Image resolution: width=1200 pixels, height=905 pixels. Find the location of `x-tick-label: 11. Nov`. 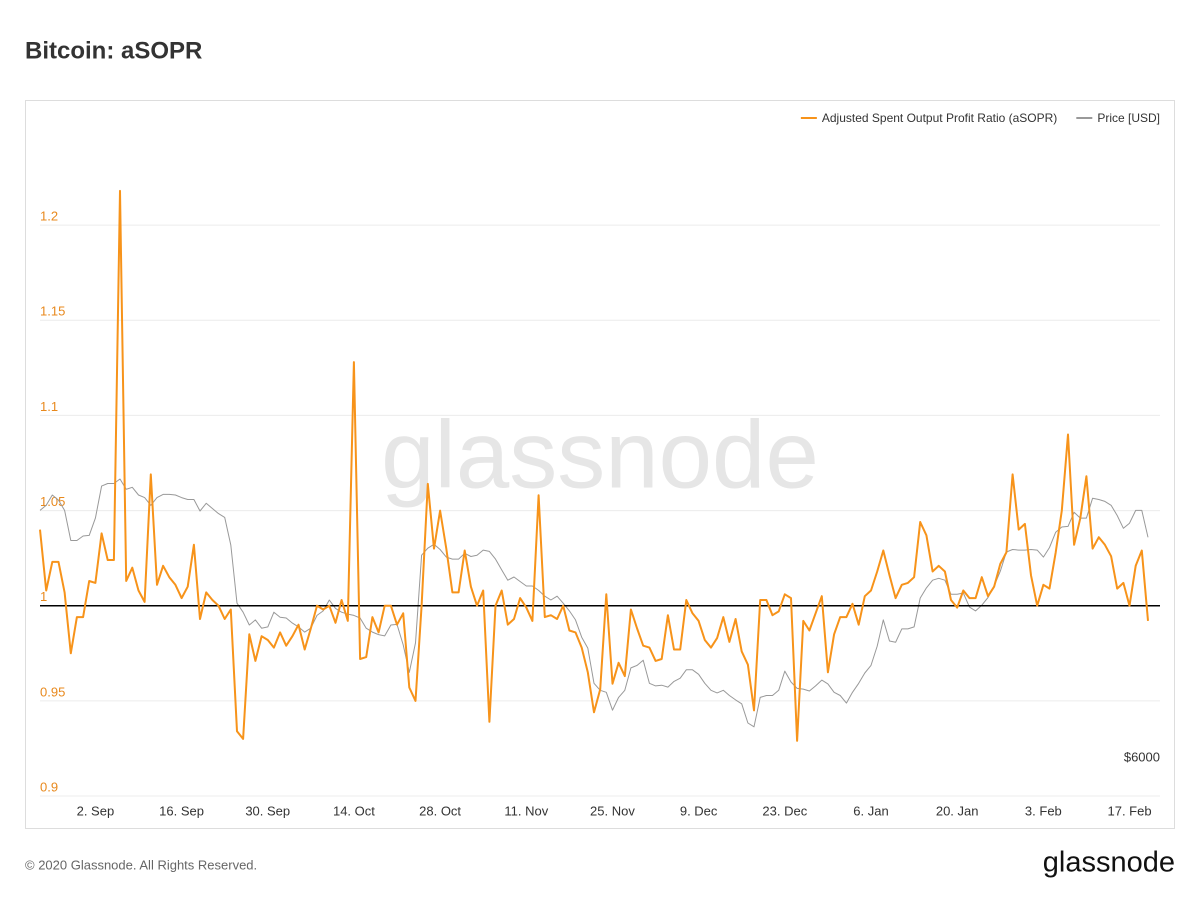

x-tick-label: 11. Nov is located at coordinates (526, 810).